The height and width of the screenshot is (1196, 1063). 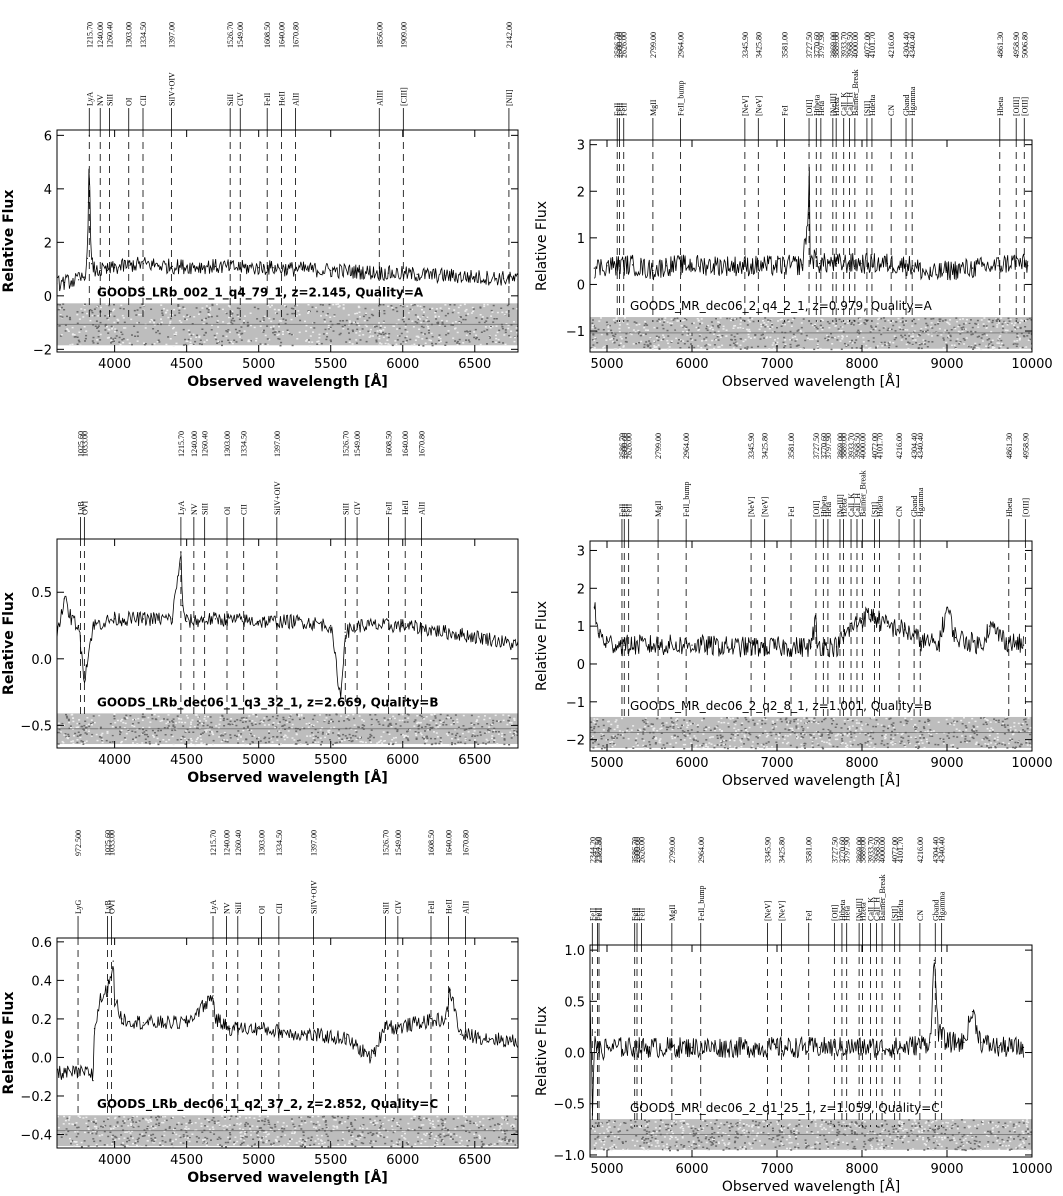 What do you see at coordinates (48, 136) in the screenshot?
I see `y-tick-label: 6` at bounding box center [48, 136].